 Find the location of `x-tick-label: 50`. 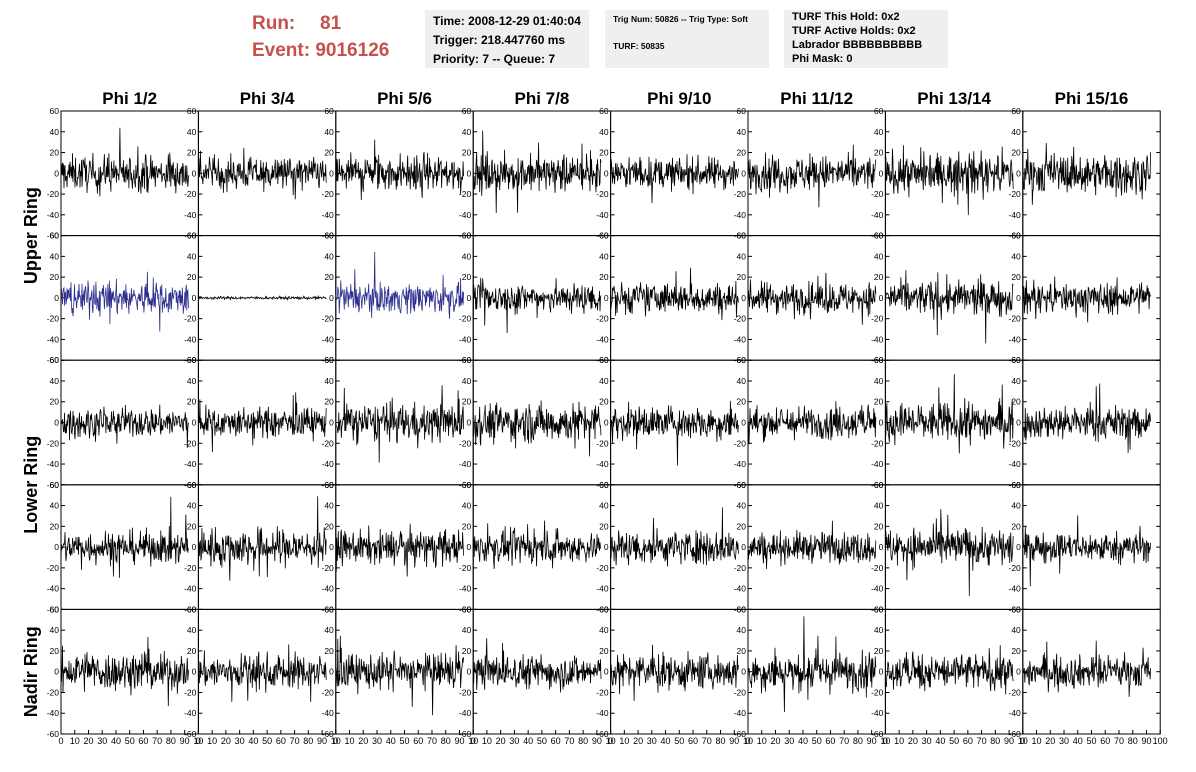

x-tick-label: 50 is located at coordinates (130, 741).